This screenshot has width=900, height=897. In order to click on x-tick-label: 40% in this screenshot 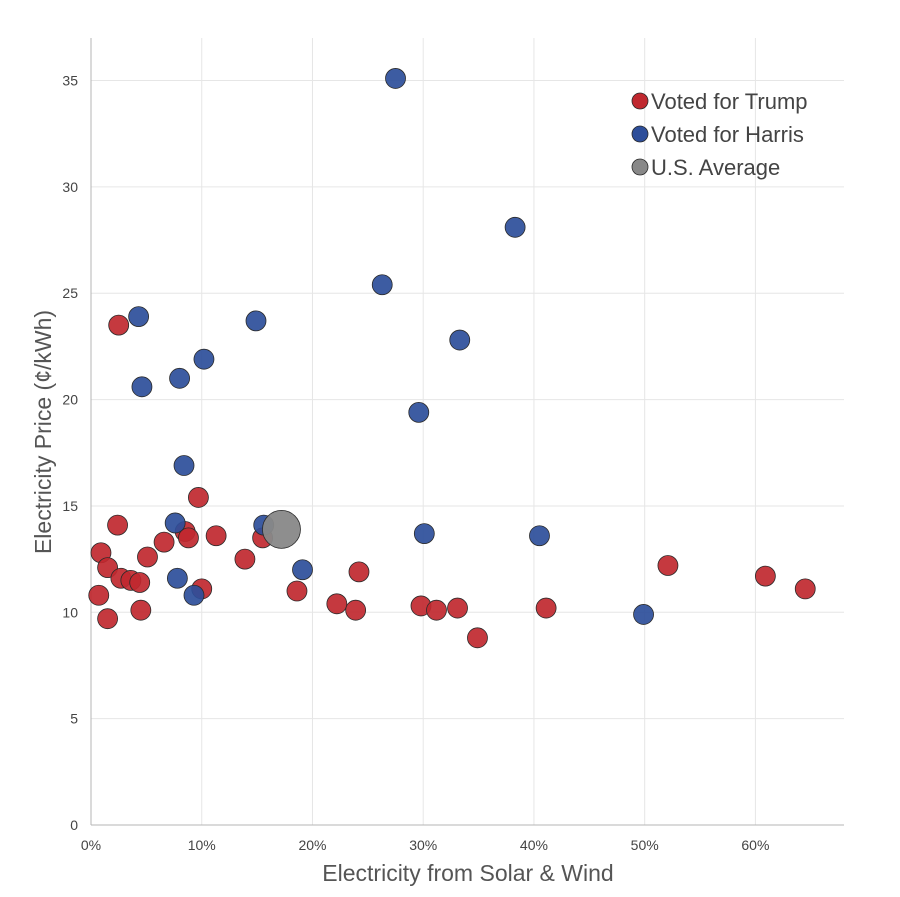, I will do `click(534, 845)`.